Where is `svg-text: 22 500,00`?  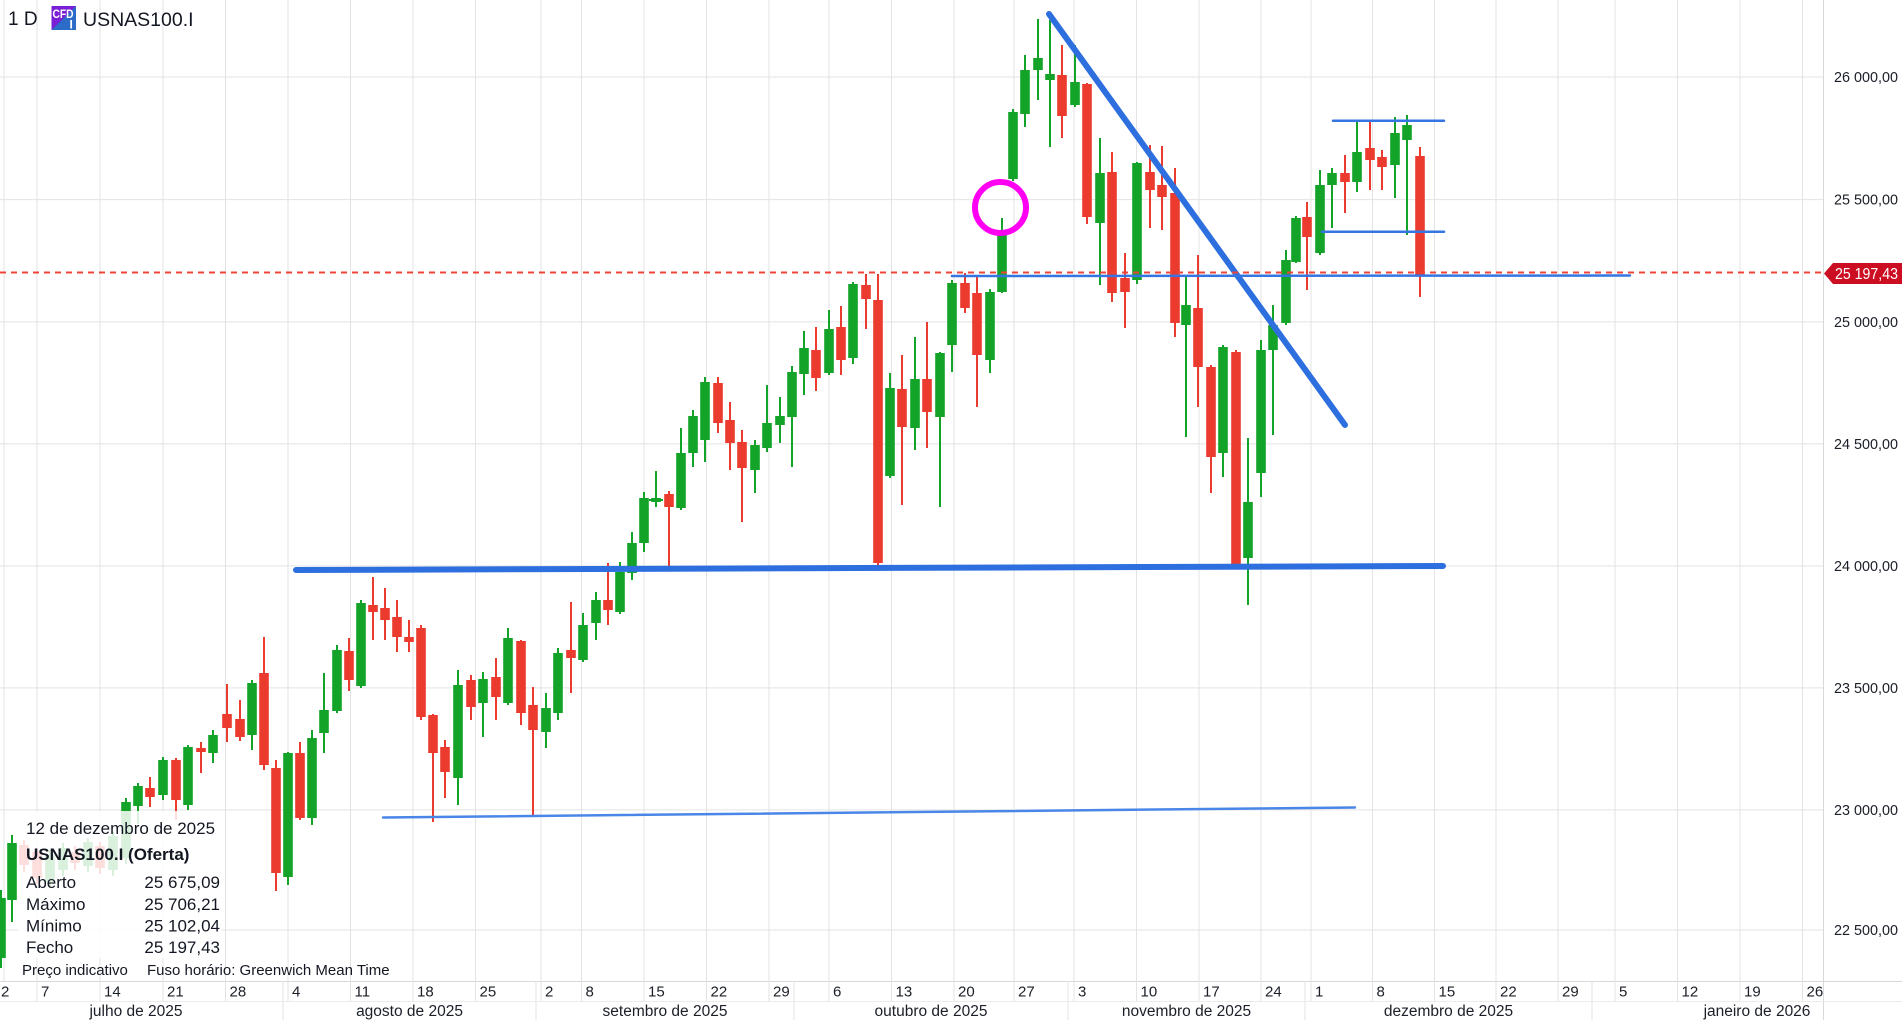
svg-text: 22 500,00 is located at coordinates (1866, 930).